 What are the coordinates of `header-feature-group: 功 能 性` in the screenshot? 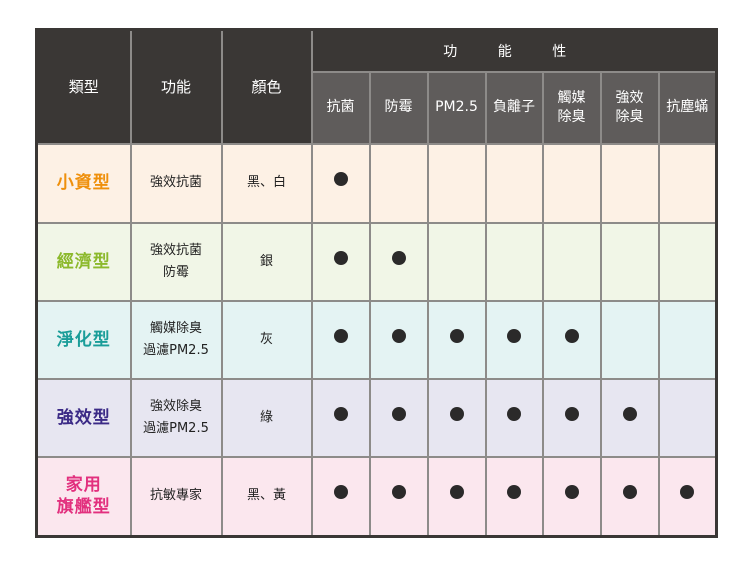 It's located at (514, 50).